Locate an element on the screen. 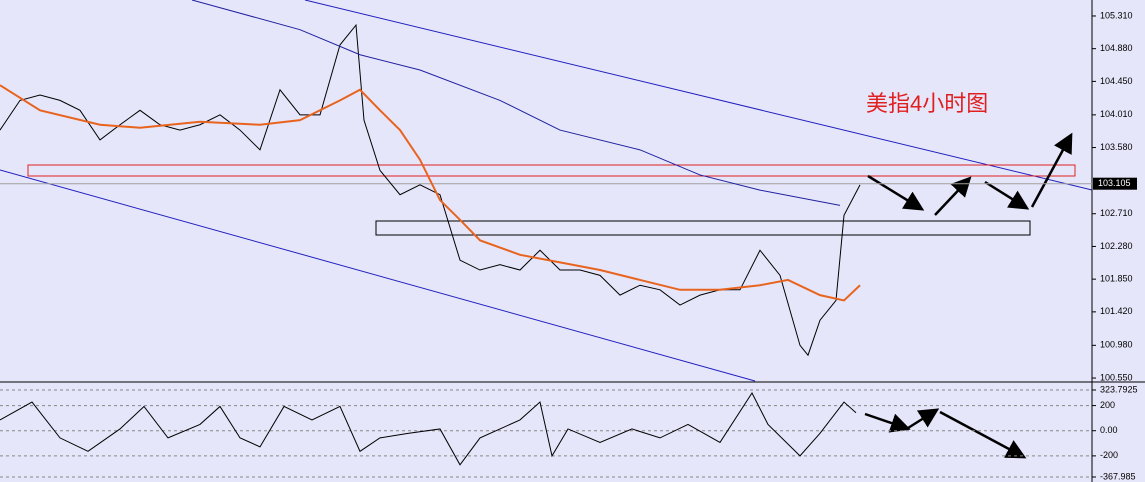  y-tick-label: 104.880 is located at coordinates (1116, 48).